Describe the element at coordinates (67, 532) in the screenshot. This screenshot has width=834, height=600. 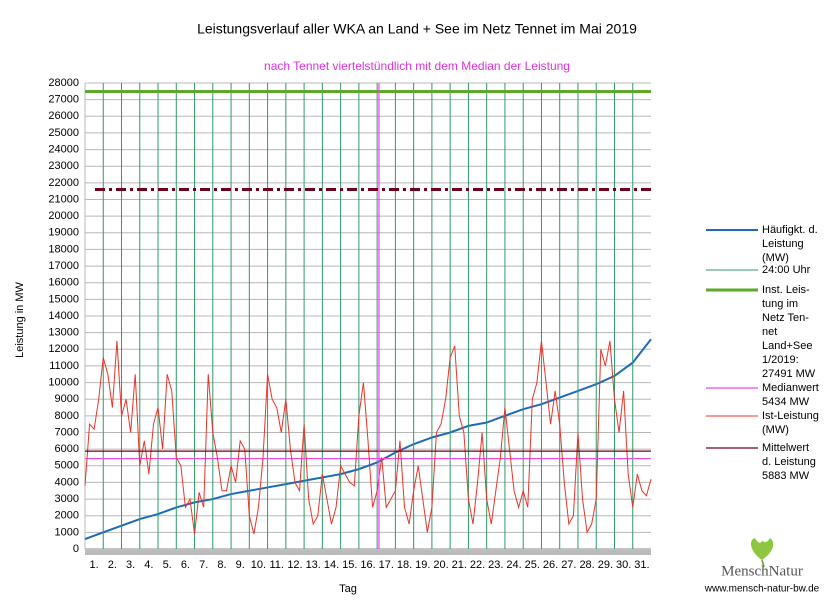
I see `y-tick-label: 1000` at that location.